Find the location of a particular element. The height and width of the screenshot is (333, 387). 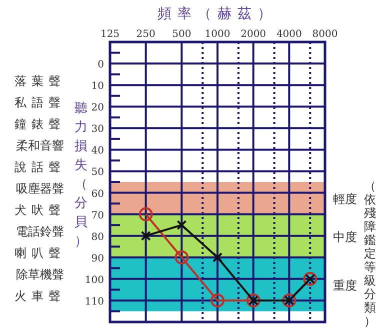

y-tick-label: 110 is located at coordinates (94, 302).